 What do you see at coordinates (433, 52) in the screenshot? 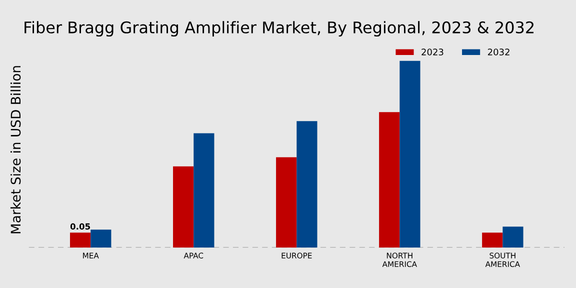
I see `legend-label: 2023` at bounding box center [433, 52].